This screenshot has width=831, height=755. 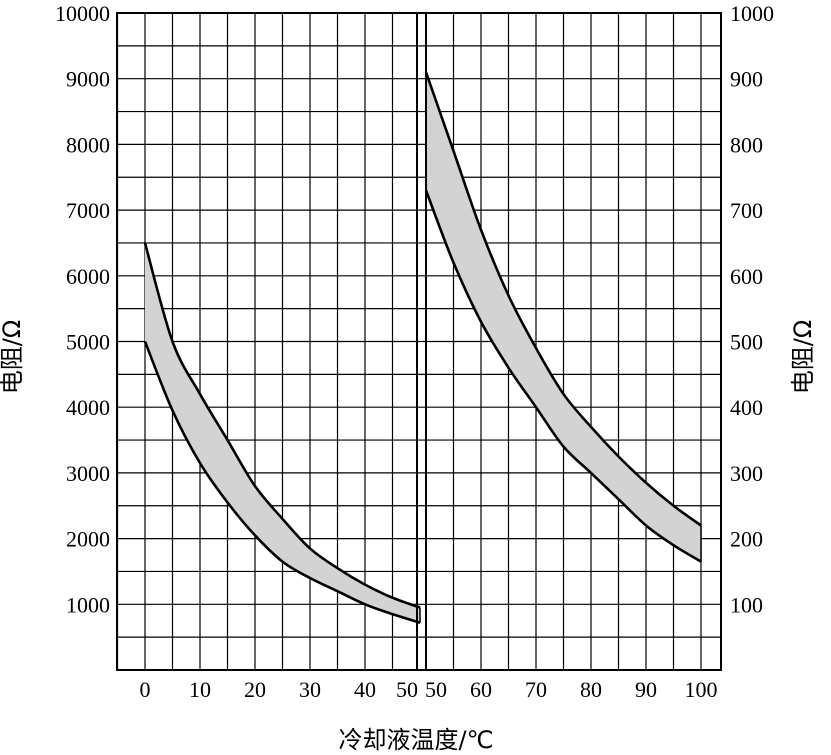 What do you see at coordinates (746, 604) in the screenshot?
I see `y-right-tick-label: 100` at bounding box center [746, 604].